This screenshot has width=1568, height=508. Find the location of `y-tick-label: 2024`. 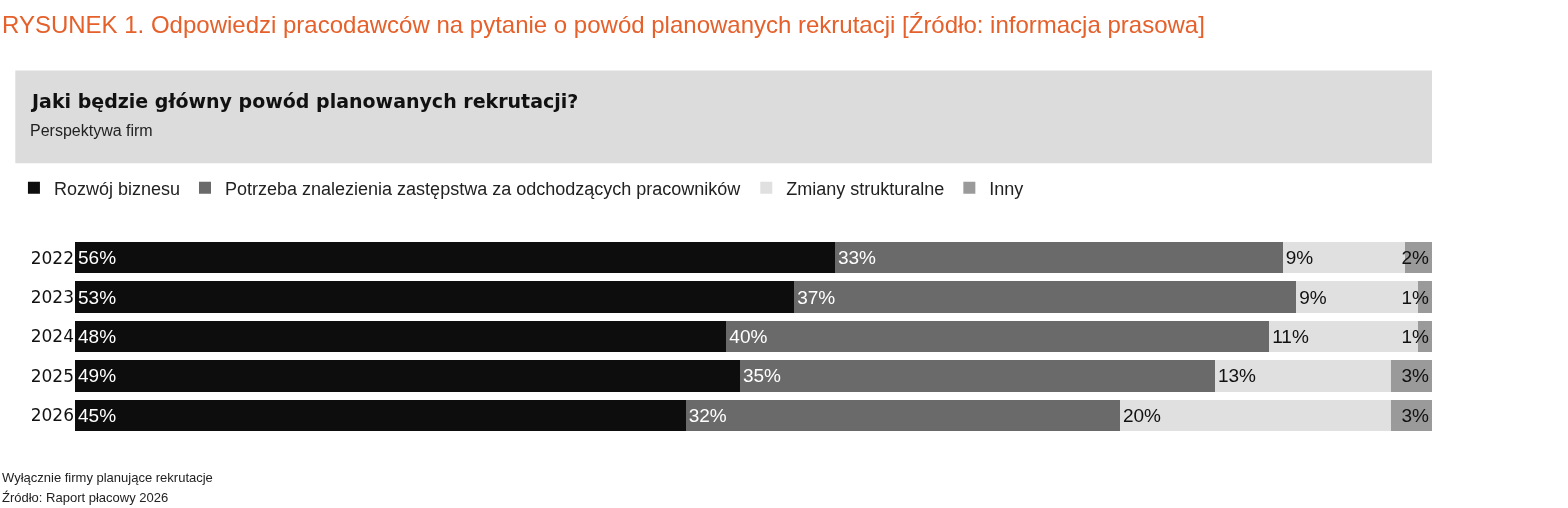

y-tick-label: 2024 is located at coordinates (52, 336).